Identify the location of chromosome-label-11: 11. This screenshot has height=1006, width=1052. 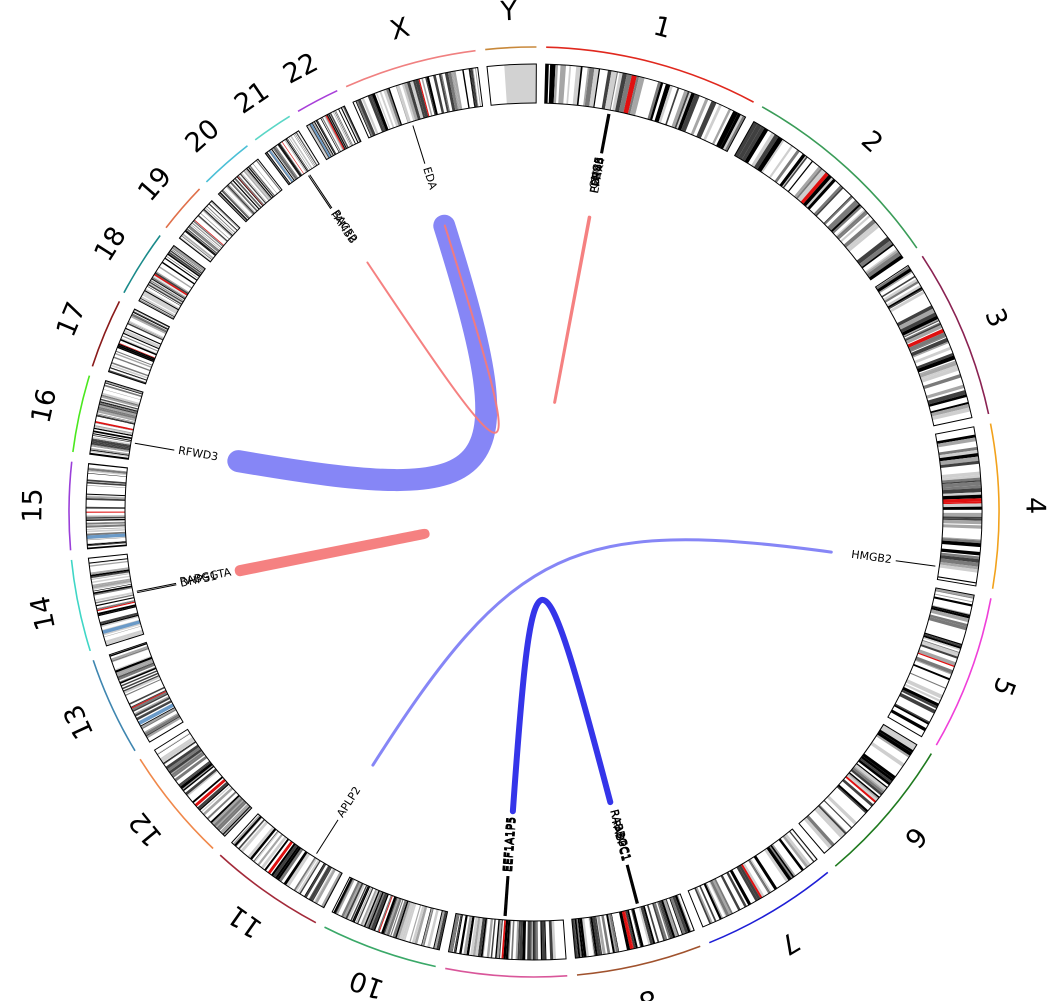
(245, 921).